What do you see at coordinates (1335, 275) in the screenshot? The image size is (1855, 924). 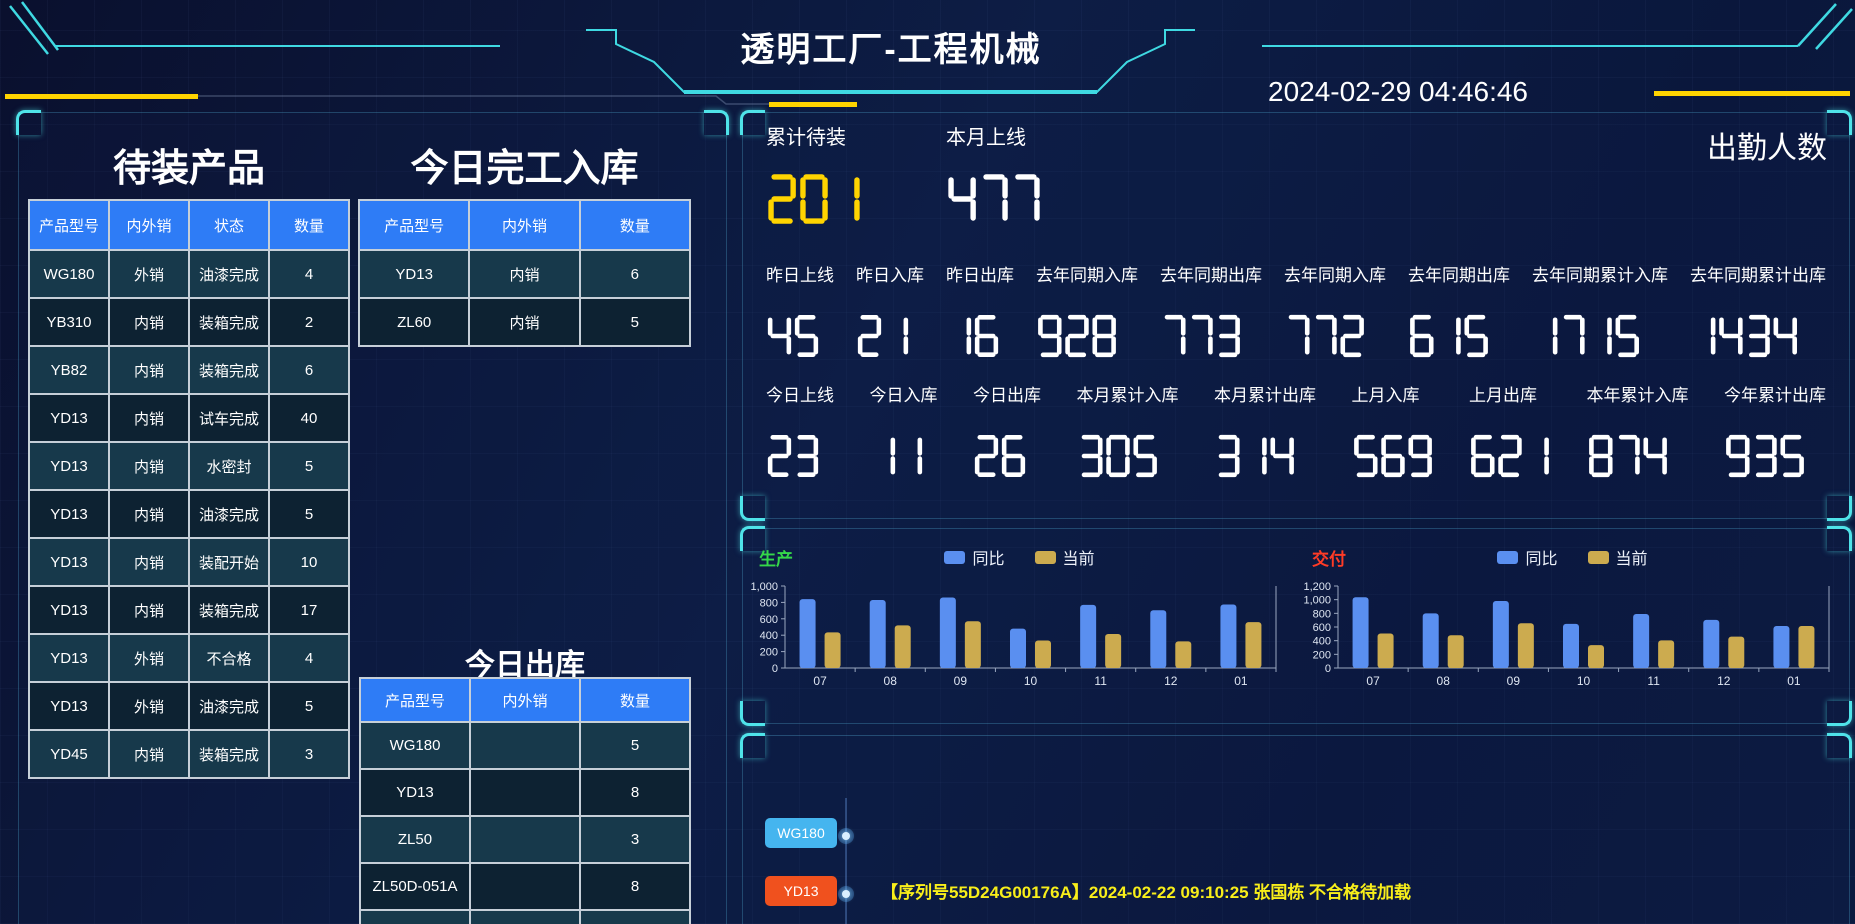 I see `stat-label: 去年同期入库` at bounding box center [1335, 275].